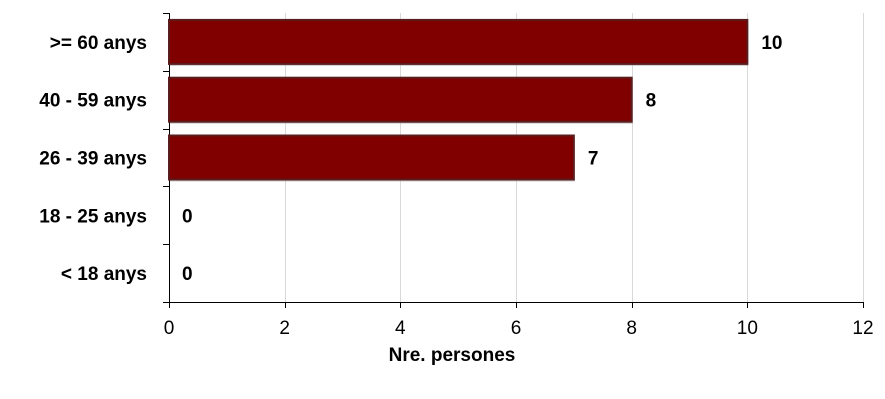 Image resolution: width=885 pixels, height=399 pixels. I want to click on category-label: >= 60 anys, so click(98, 43).